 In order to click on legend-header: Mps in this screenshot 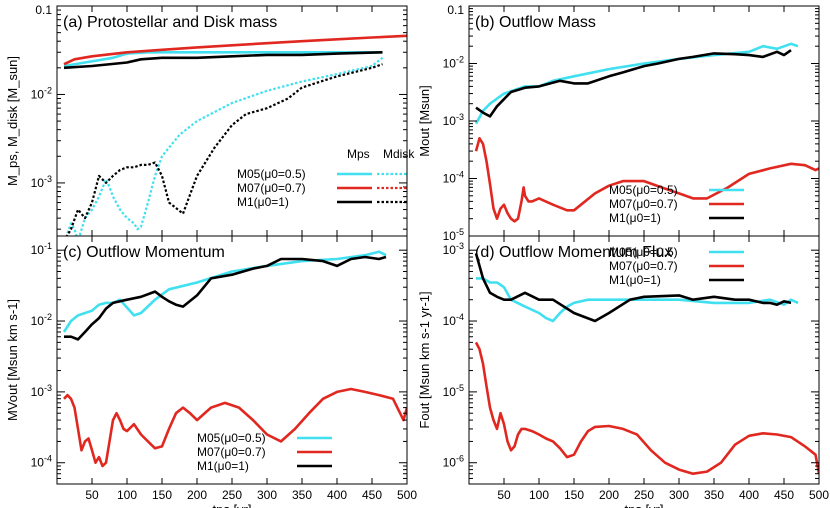, I will do `click(358, 154)`.